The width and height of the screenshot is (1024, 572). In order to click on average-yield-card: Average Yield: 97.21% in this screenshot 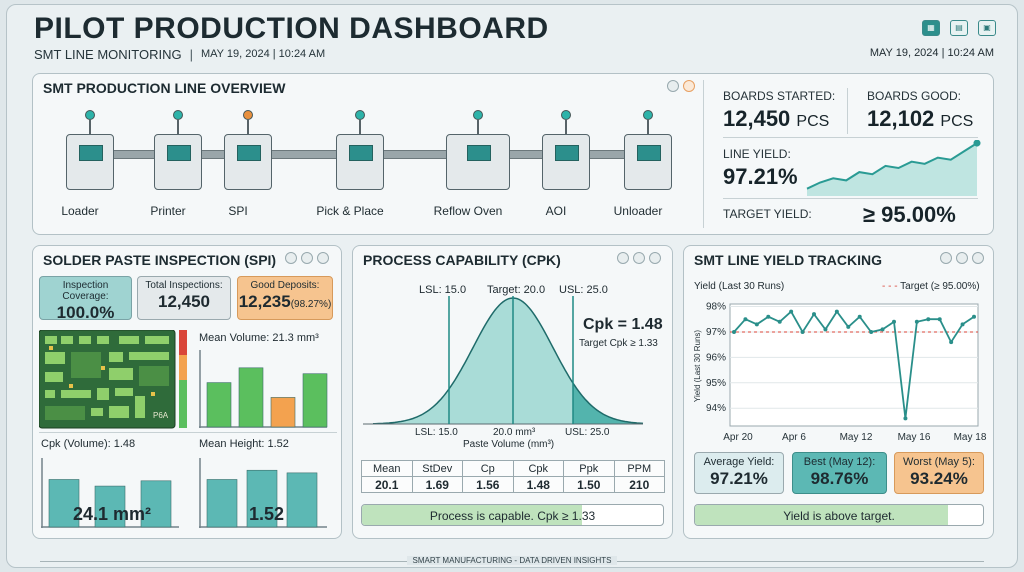, I will do `click(739, 473)`.